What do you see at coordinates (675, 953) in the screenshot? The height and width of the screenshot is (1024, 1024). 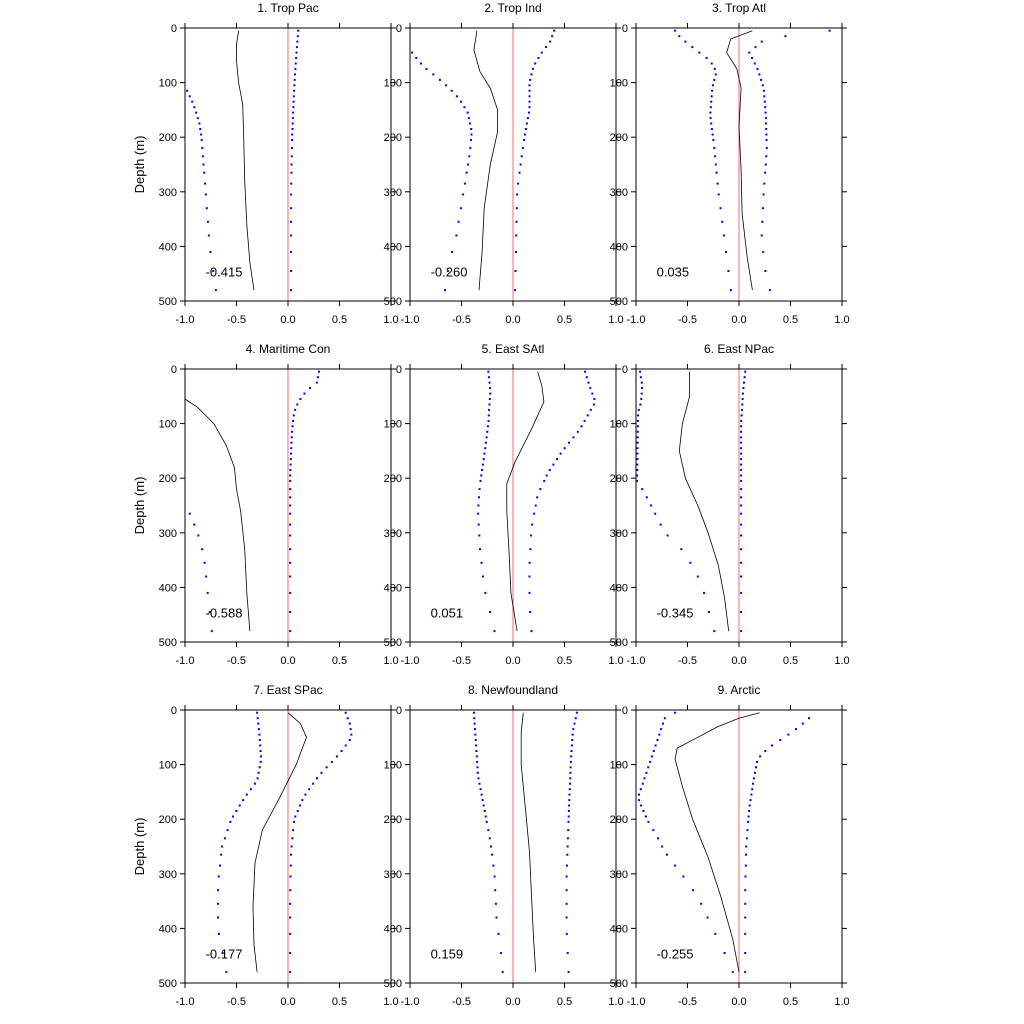 I see `correlation-value: -0.255` at bounding box center [675, 953].